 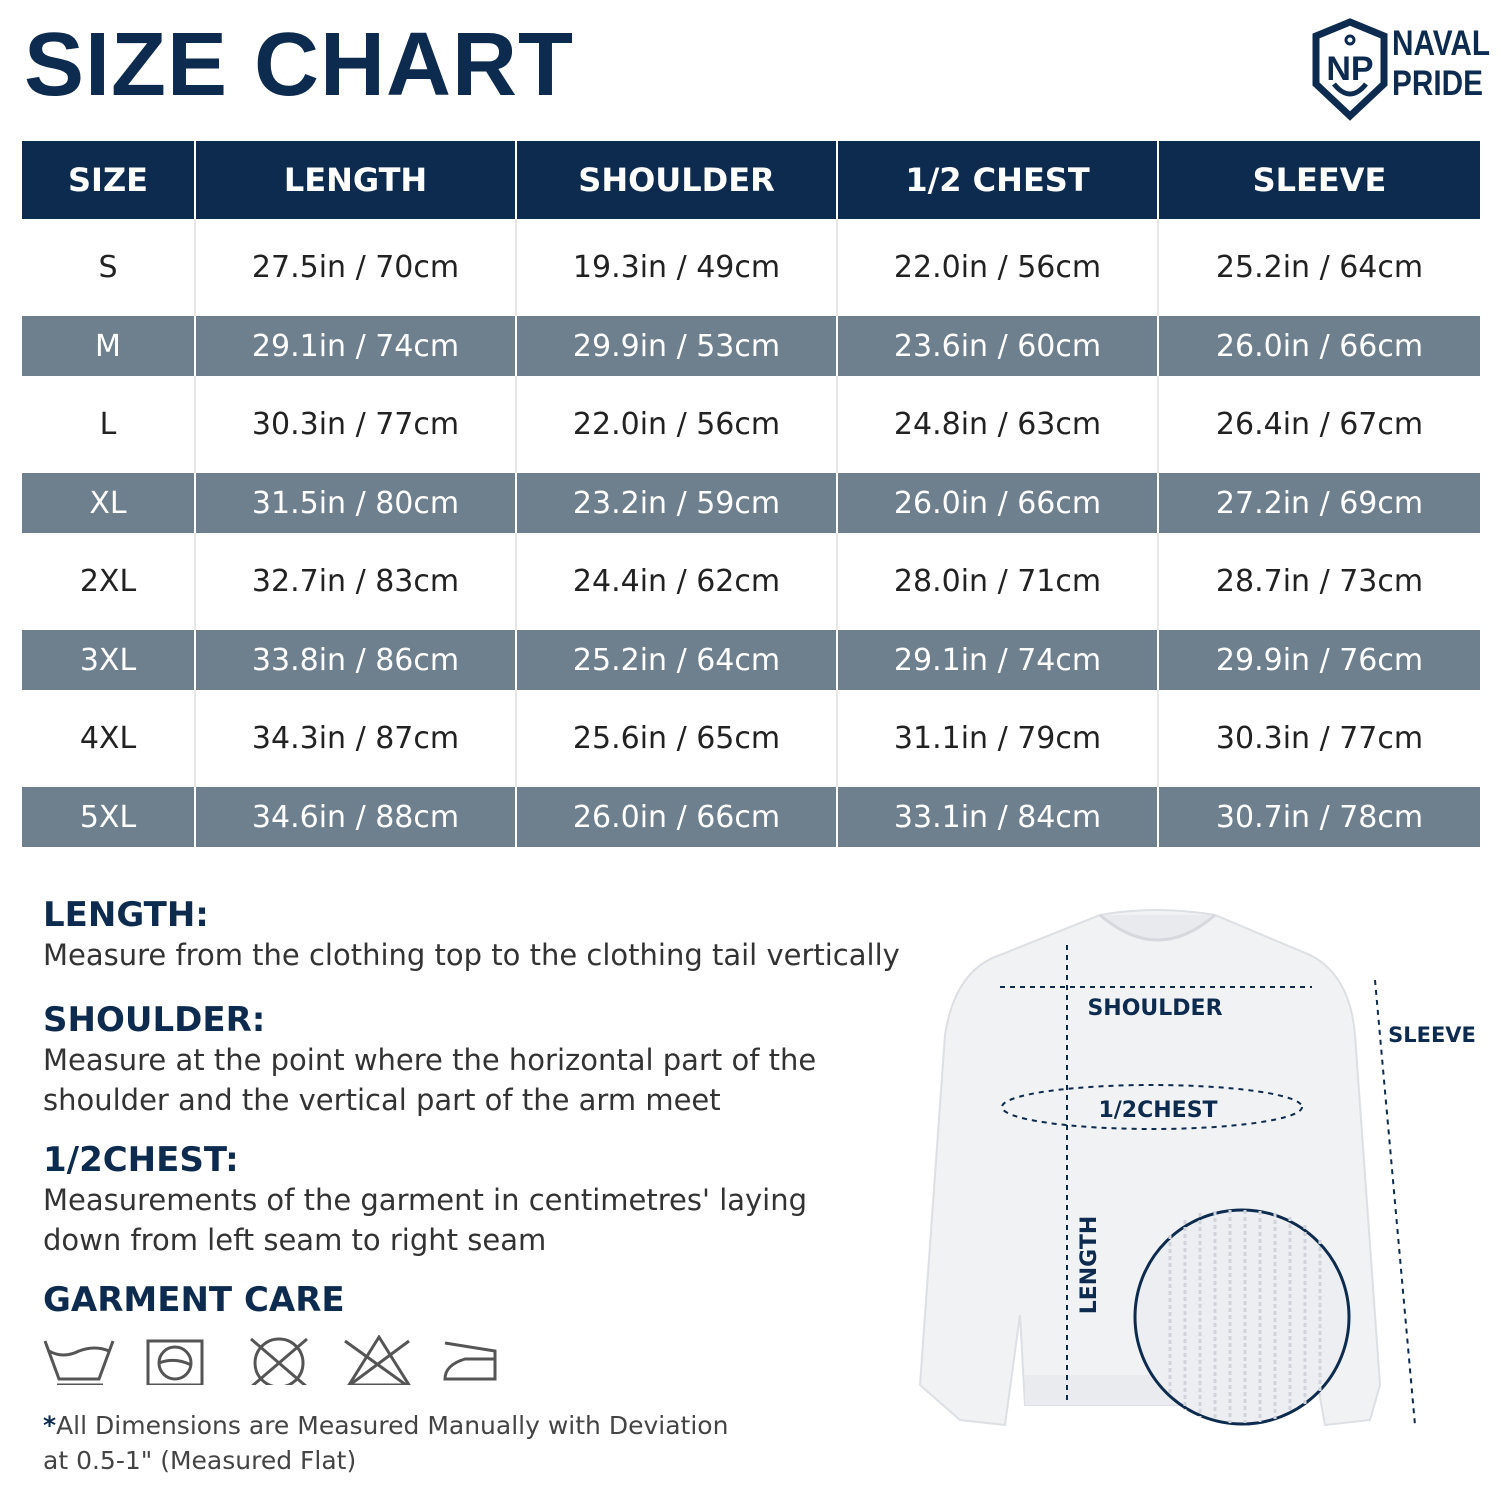 What do you see at coordinates (1395, 1202) in the screenshot?
I see `sleeve-measure-line` at bounding box center [1395, 1202].